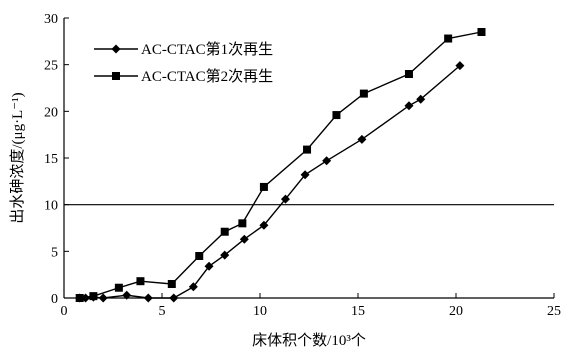 The width and height of the screenshot is (568, 352). I want to click on x-tick-label: 20, so click(456, 311).